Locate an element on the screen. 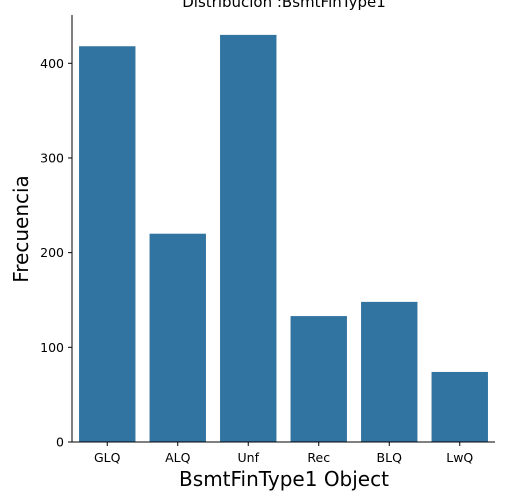 The width and height of the screenshot is (511, 500). bar-alq is located at coordinates (177, 337).